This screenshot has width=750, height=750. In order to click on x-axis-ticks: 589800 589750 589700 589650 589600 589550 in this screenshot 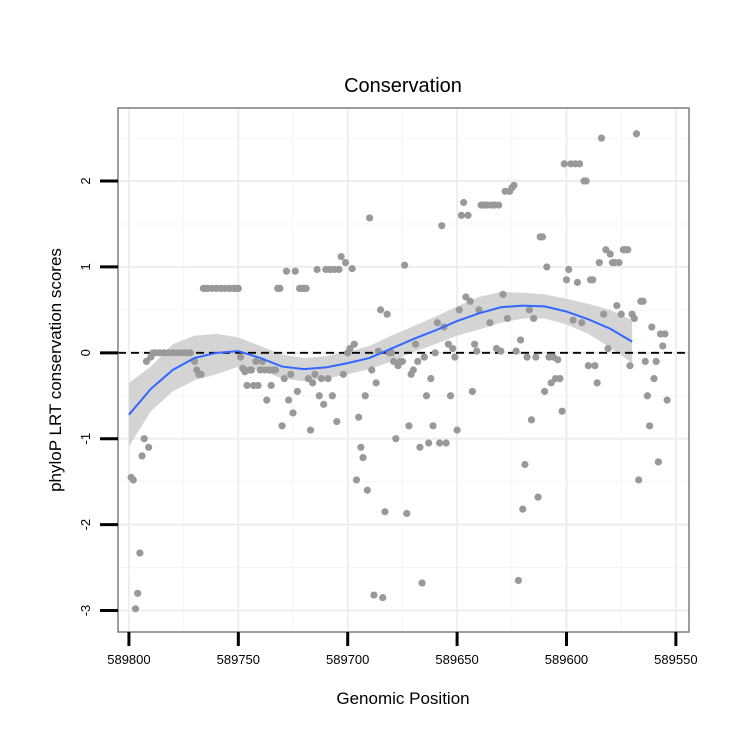, I will do `click(402, 649)`.